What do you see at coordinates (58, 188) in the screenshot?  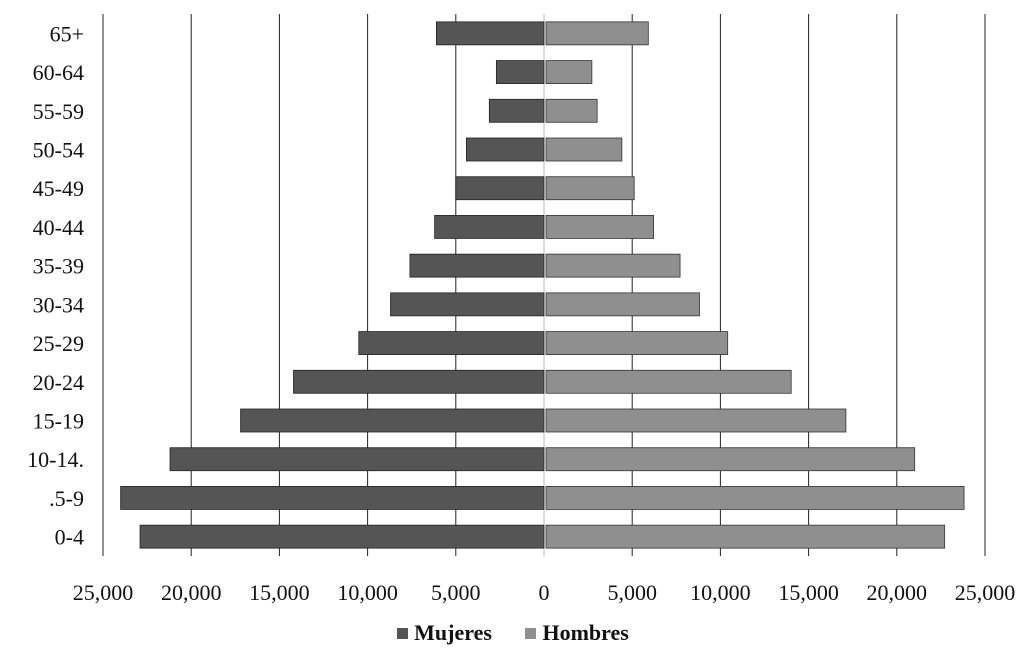 I see `category-label: 45-49` at bounding box center [58, 188].